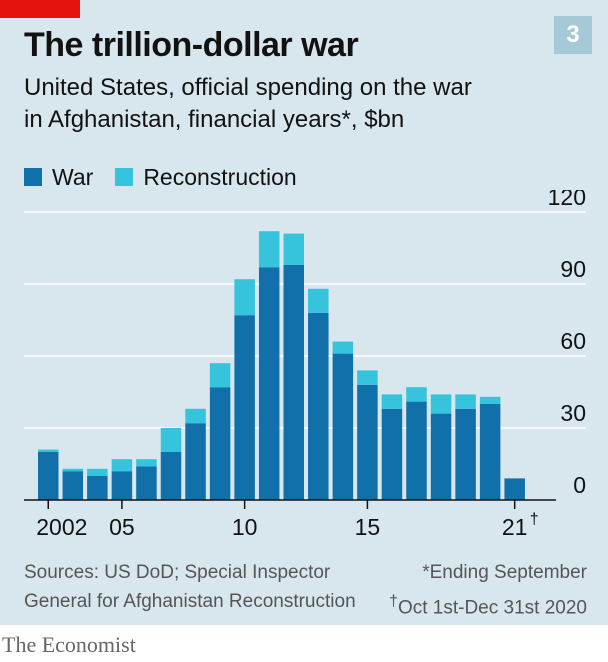 The image size is (608, 662). What do you see at coordinates (269, 383) in the screenshot?
I see `bar-war-2011` at bounding box center [269, 383].